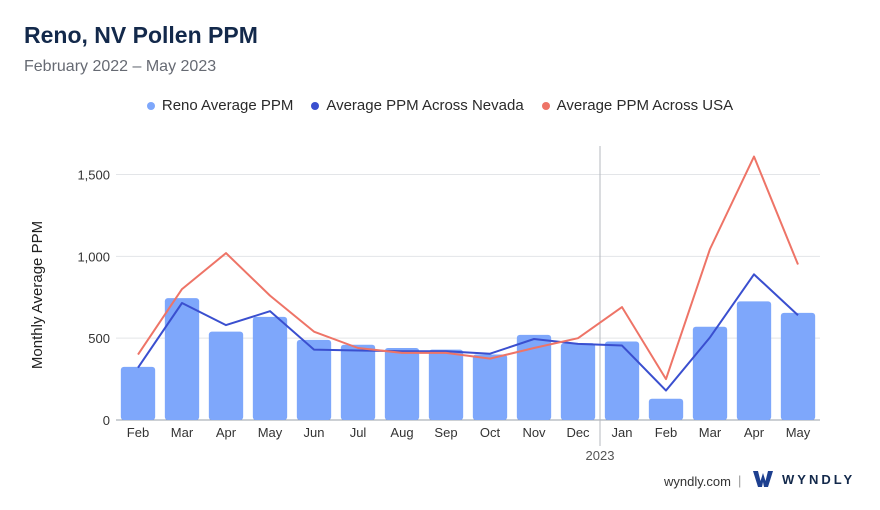  Describe the element at coordinates (141, 35) in the screenshot. I see `chart-title: Reno, NV Pollen PPM` at that location.